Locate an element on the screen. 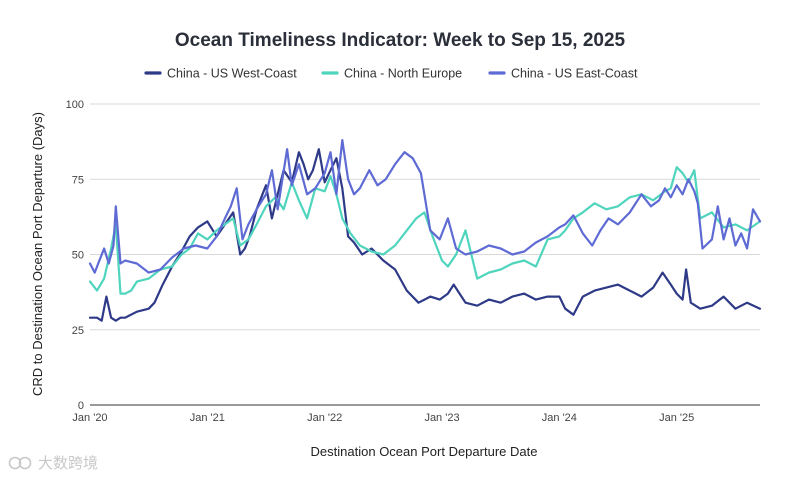 This screenshot has height=481, width=801. legend-label: China - North Europe is located at coordinates (403, 74).